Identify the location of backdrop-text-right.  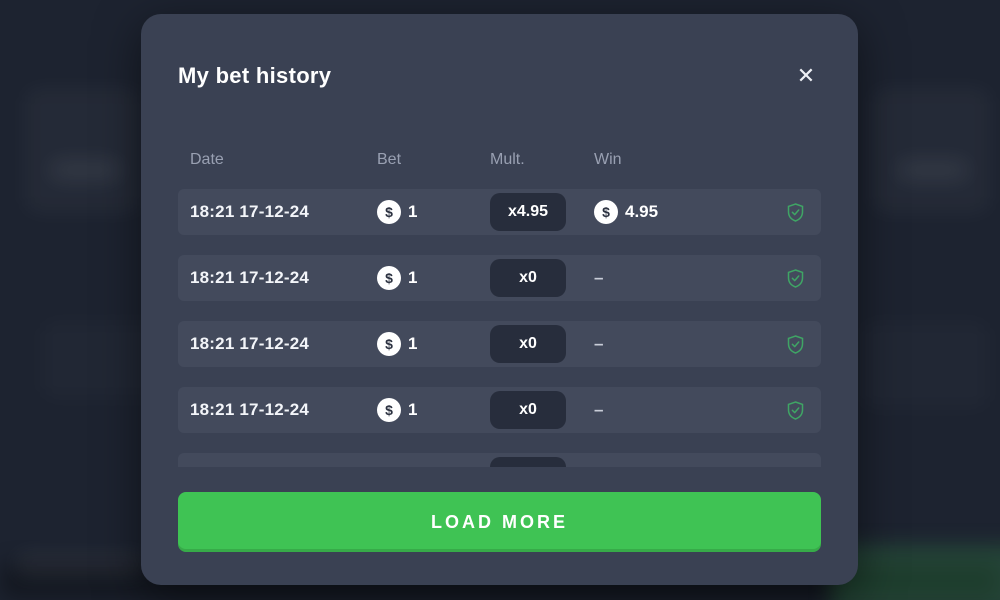
(933, 170).